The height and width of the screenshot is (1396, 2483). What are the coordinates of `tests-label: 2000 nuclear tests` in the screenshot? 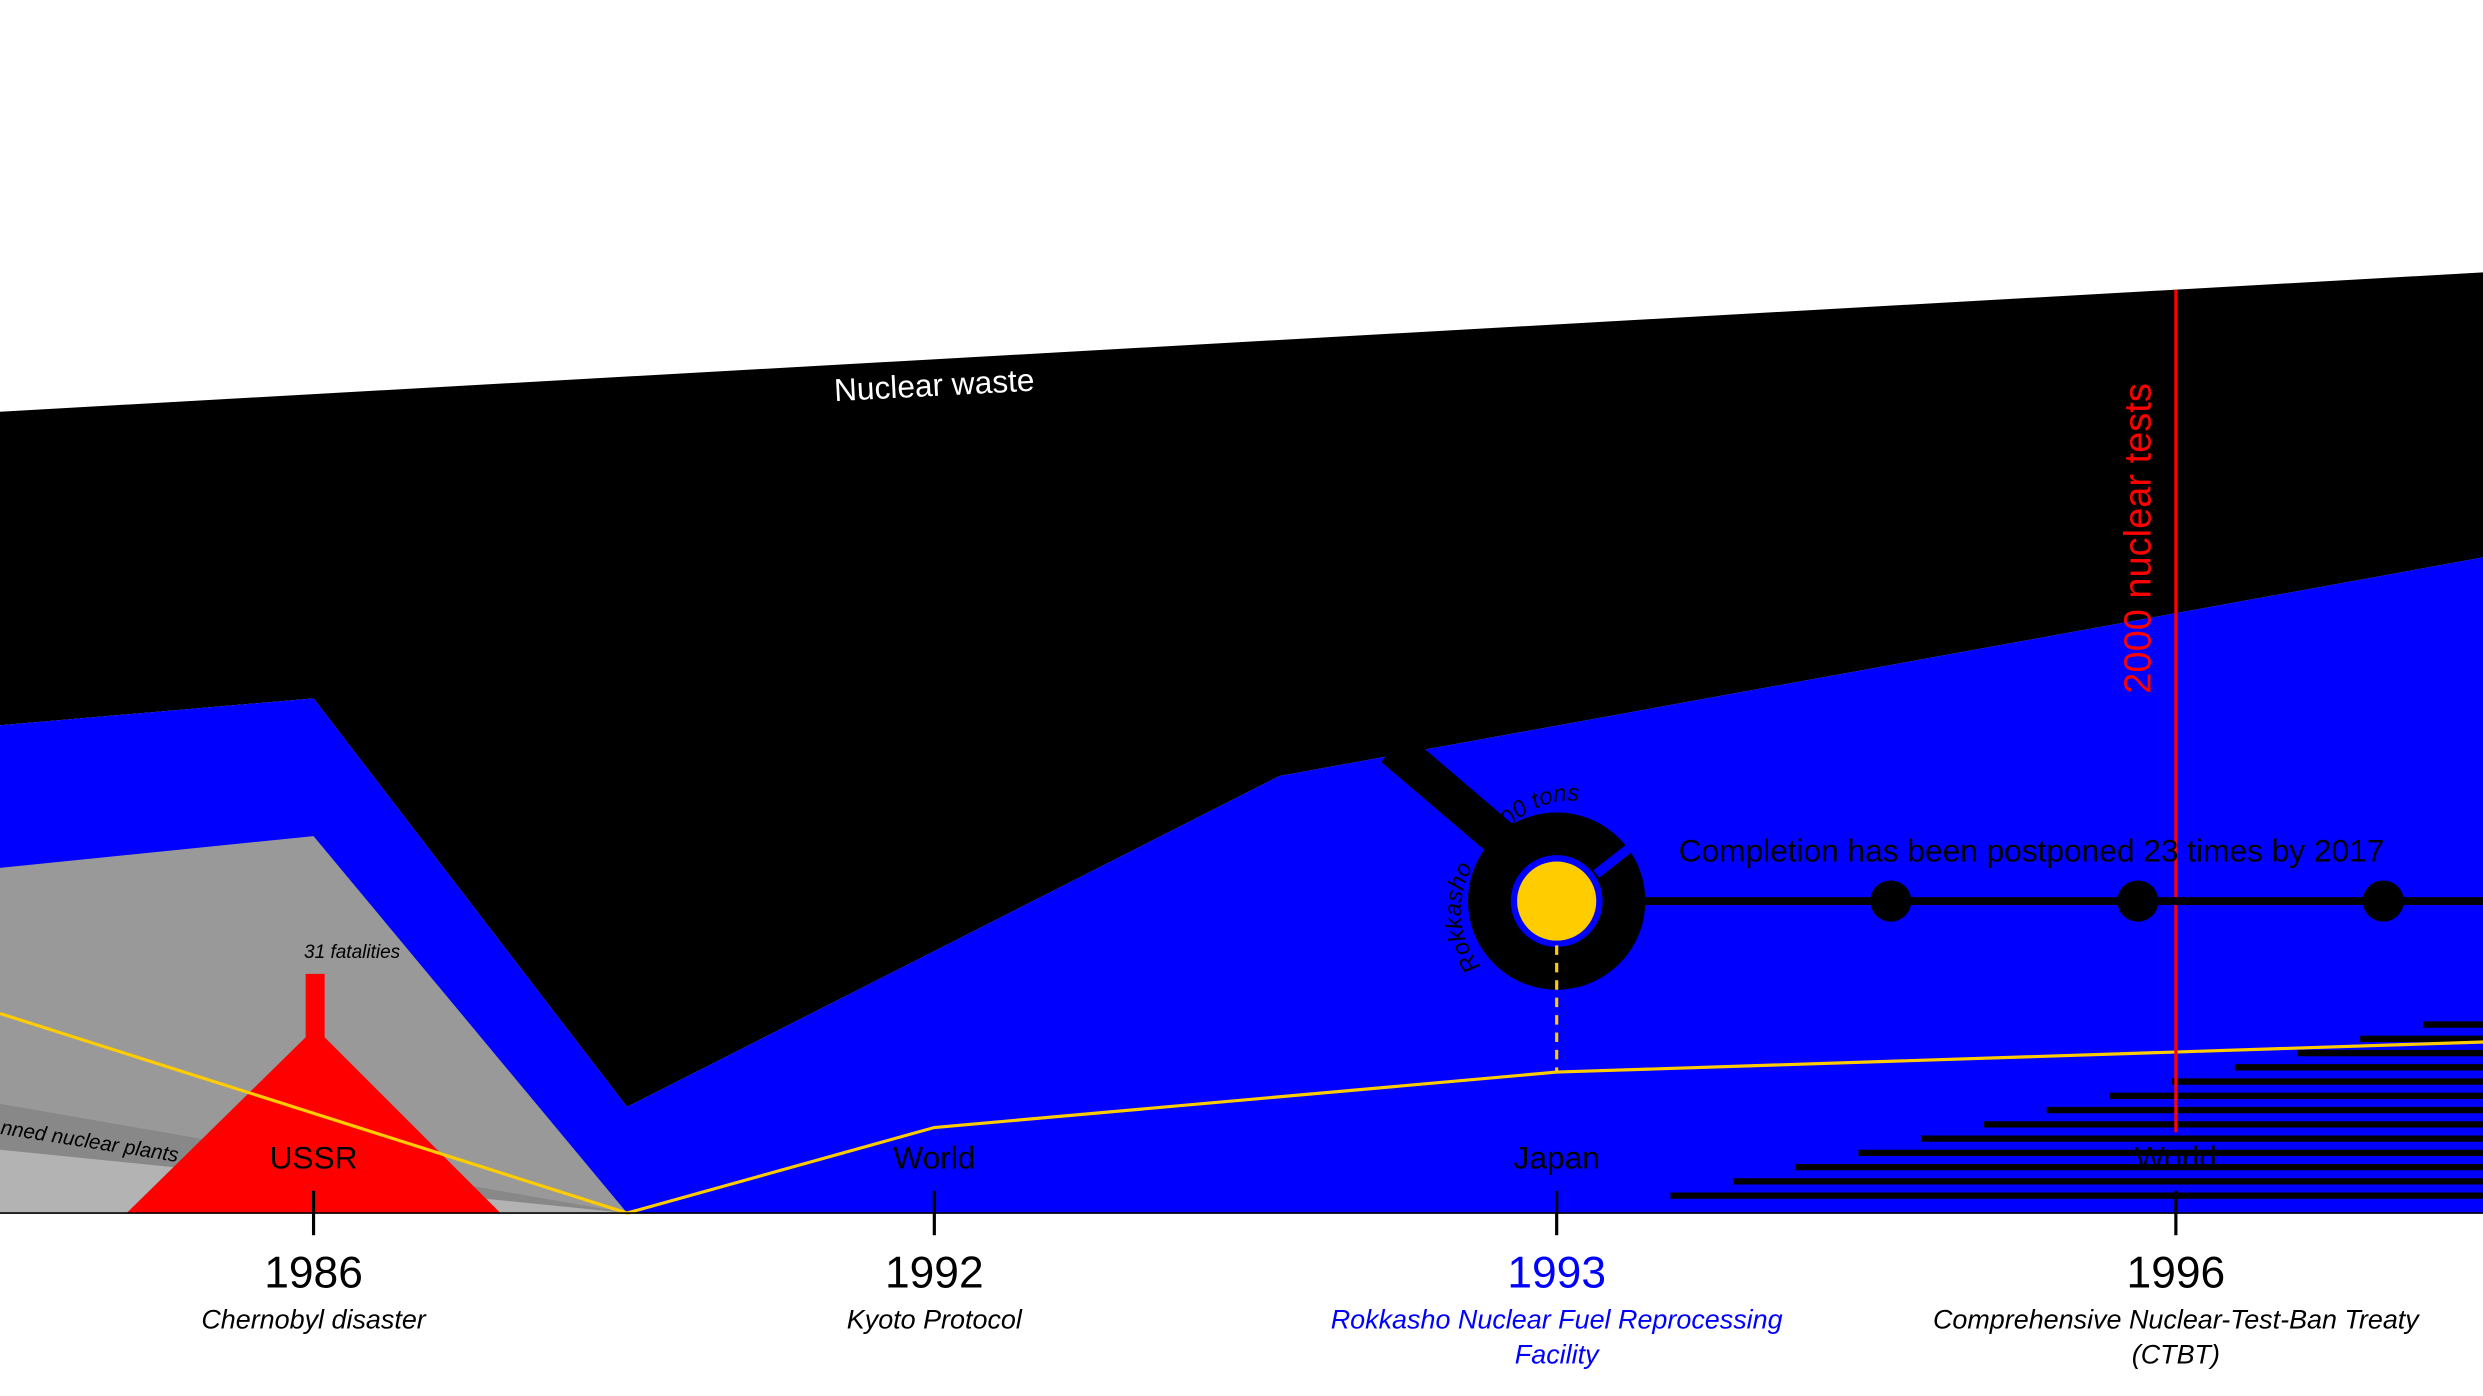 It's located at (2139, 538).